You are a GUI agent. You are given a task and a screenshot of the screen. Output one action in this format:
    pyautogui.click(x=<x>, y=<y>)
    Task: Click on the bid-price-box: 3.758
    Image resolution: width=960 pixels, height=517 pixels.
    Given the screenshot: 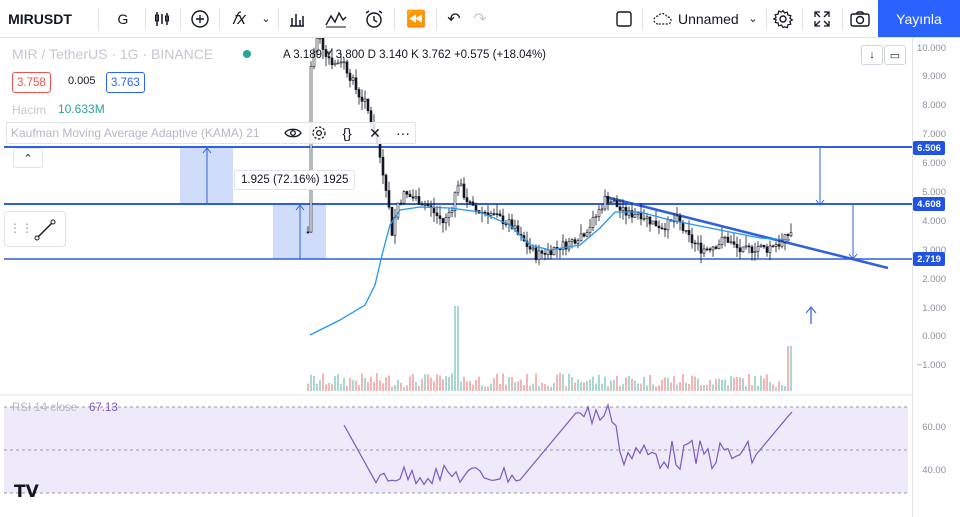 What is the action you would take?
    pyautogui.click(x=31, y=82)
    